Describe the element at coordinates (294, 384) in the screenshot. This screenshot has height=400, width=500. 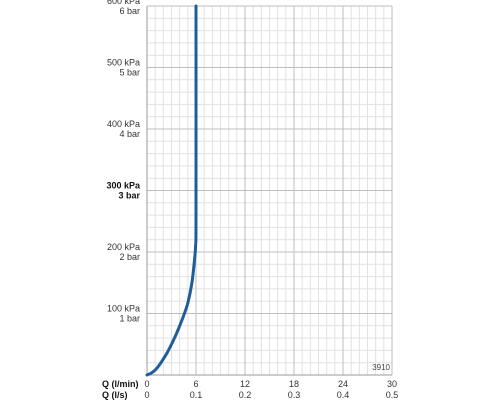
I see `x-tick-label-lmin: 18` at that location.